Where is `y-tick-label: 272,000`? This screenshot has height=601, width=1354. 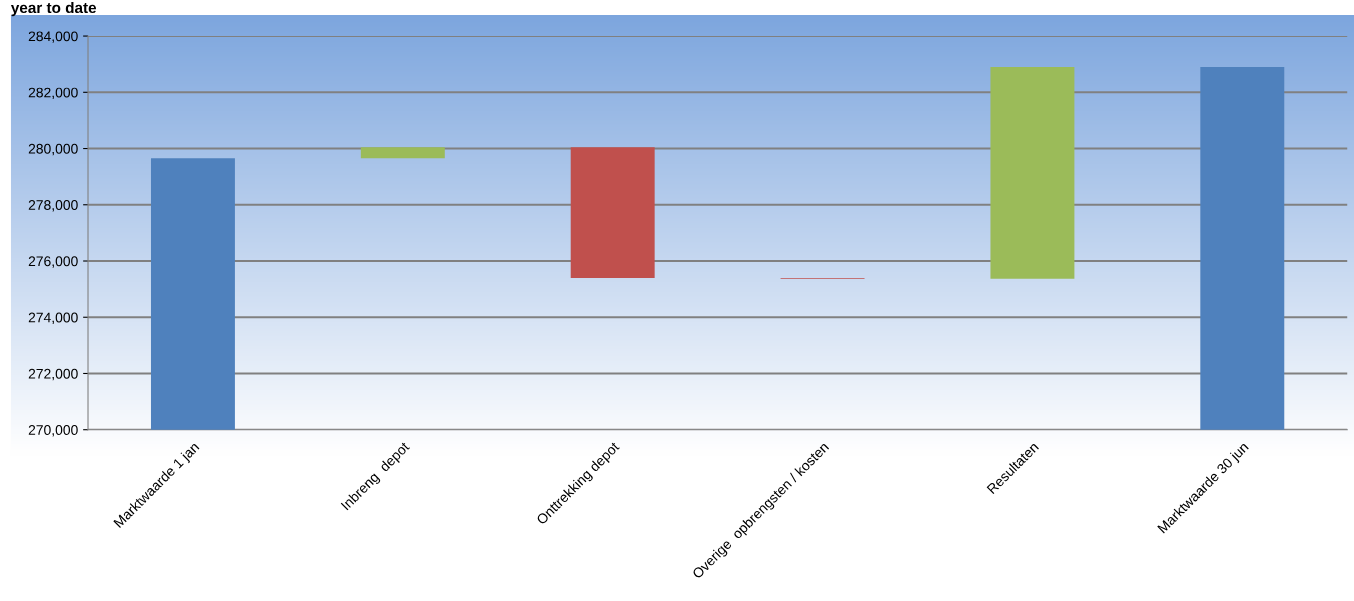
y-tick-label: 272,000 is located at coordinates (53, 374).